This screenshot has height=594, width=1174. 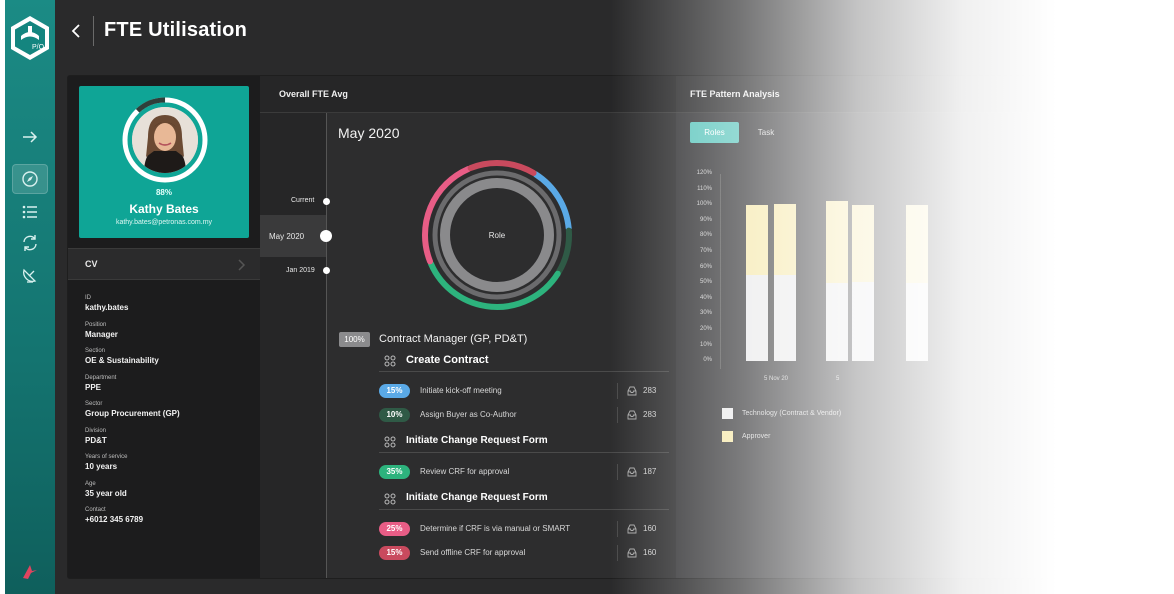 What do you see at coordinates (524, 391) in the screenshot?
I see `task-row: 15% Initiate kick-off meeting 283` at bounding box center [524, 391].